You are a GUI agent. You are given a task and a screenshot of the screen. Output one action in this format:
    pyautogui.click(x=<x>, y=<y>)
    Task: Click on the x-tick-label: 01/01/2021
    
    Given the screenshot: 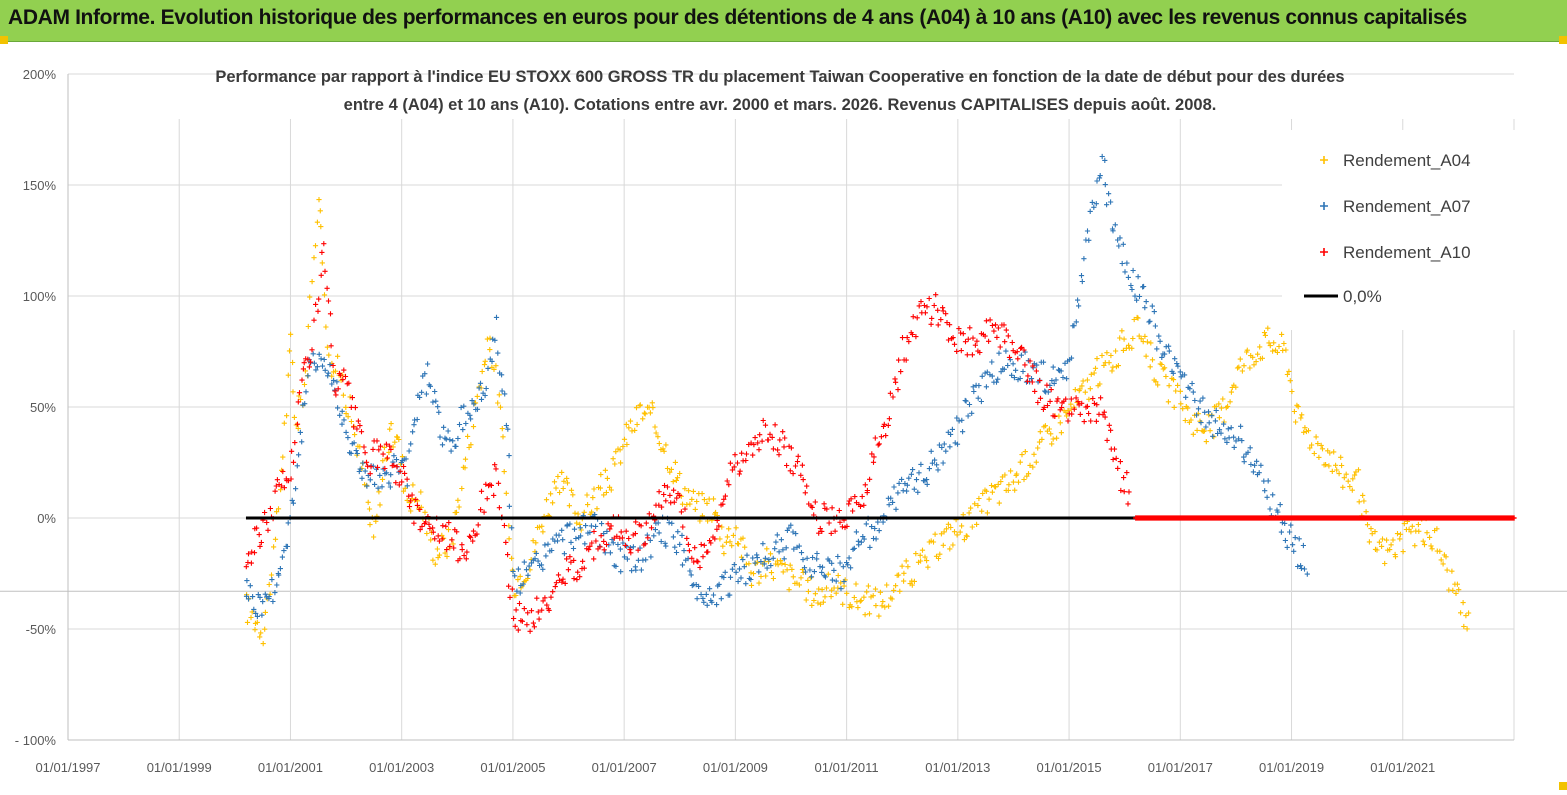 What is the action you would take?
    pyautogui.click(x=1402, y=767)
    